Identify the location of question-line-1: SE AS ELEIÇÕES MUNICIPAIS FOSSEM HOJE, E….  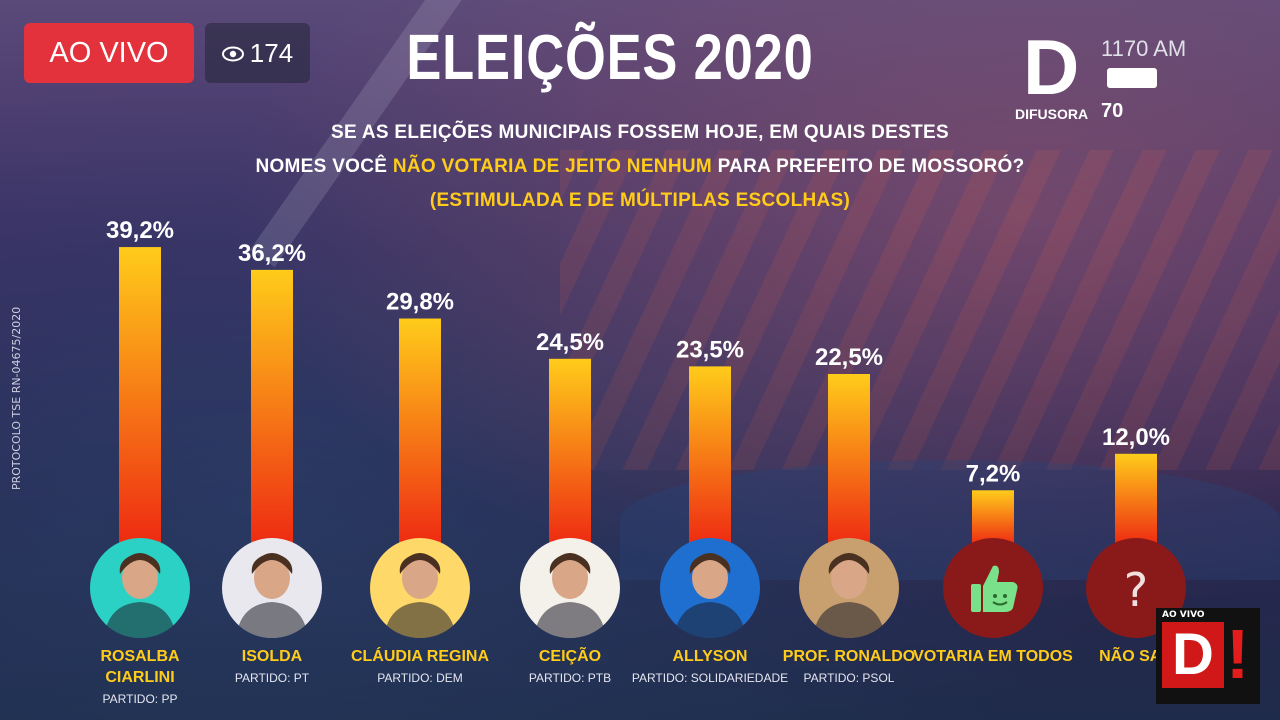
(640, 132).